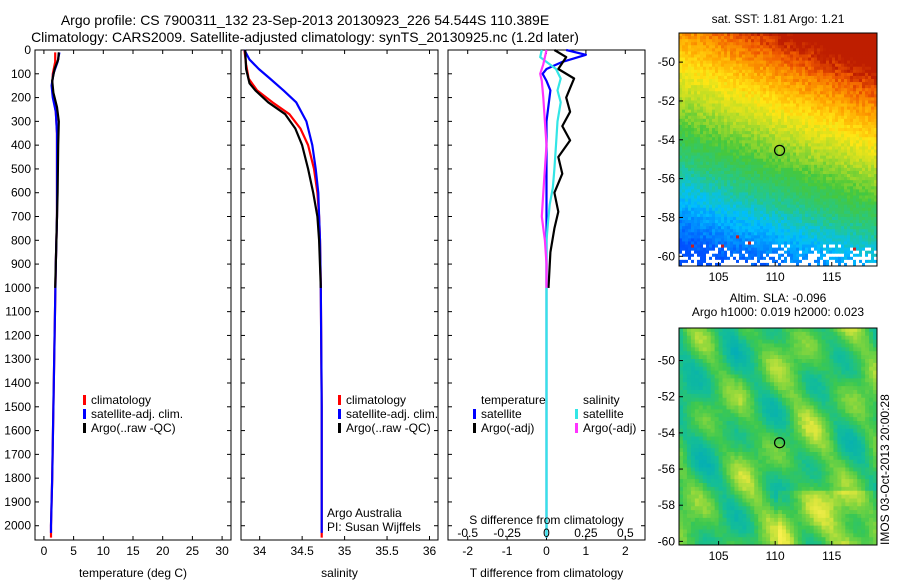 The image size is (900, 580). I want to click on legend-label: Argo(-adj), so click(609, 428).